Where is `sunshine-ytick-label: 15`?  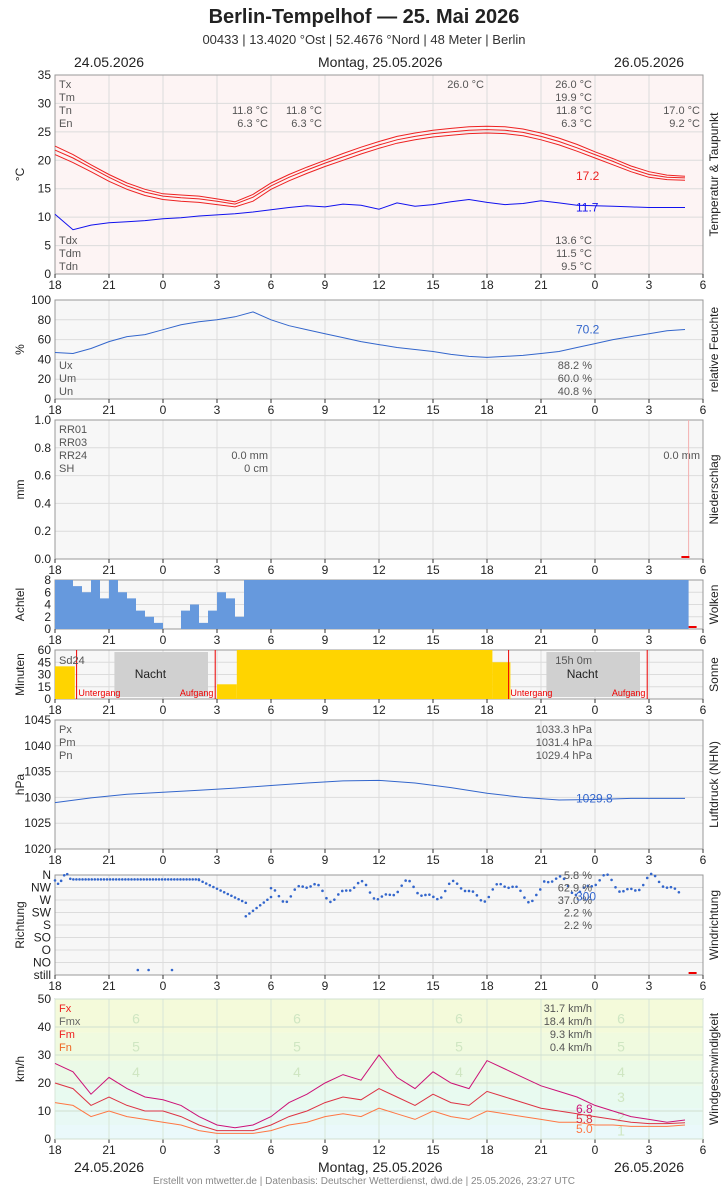
sunshine-ytick-label: 15 is located at coordinates (45, 687).